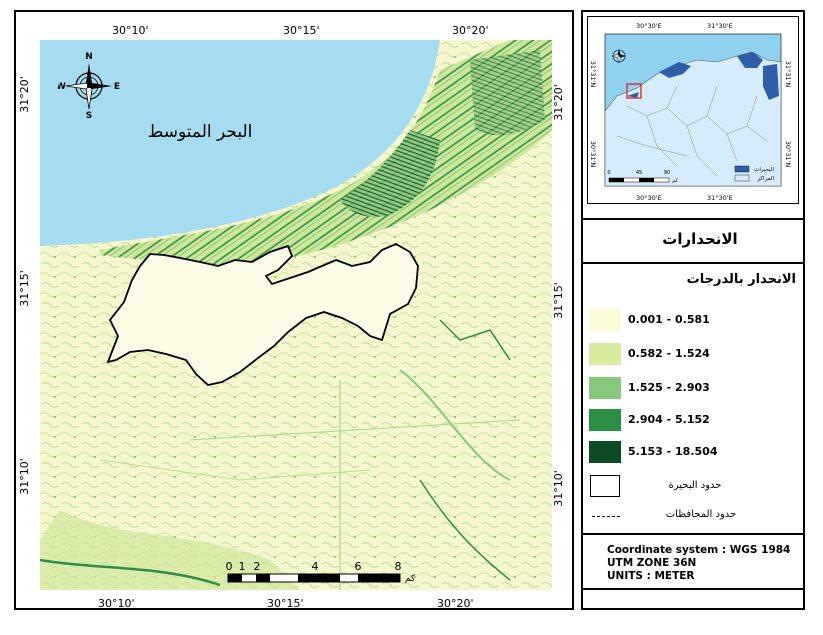 Image resolution: width=823 pixels, height=635 pixels. Describe the element at coordinates (788, 74) in the screenshot. I see `inset-right-coord-1: 31°31'N` at that location.